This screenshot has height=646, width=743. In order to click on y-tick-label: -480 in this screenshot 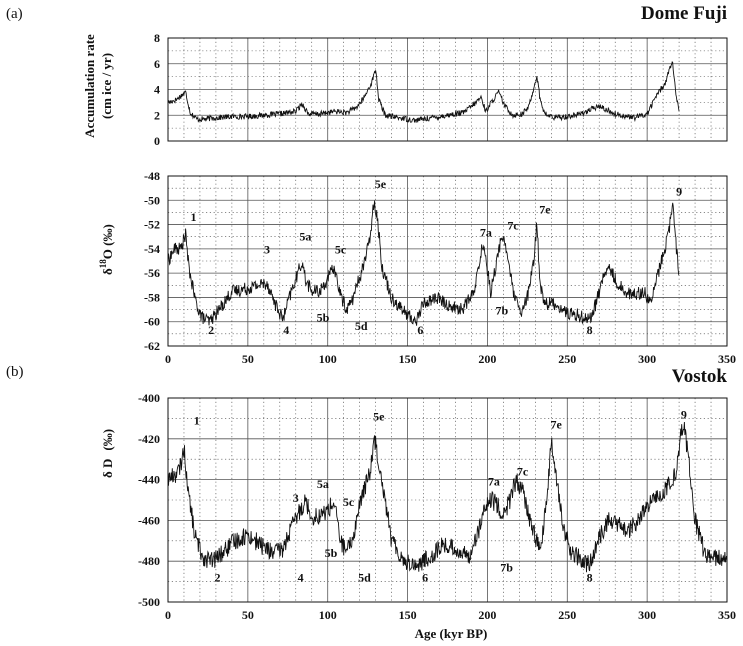, I will do `click(149, 561)`.